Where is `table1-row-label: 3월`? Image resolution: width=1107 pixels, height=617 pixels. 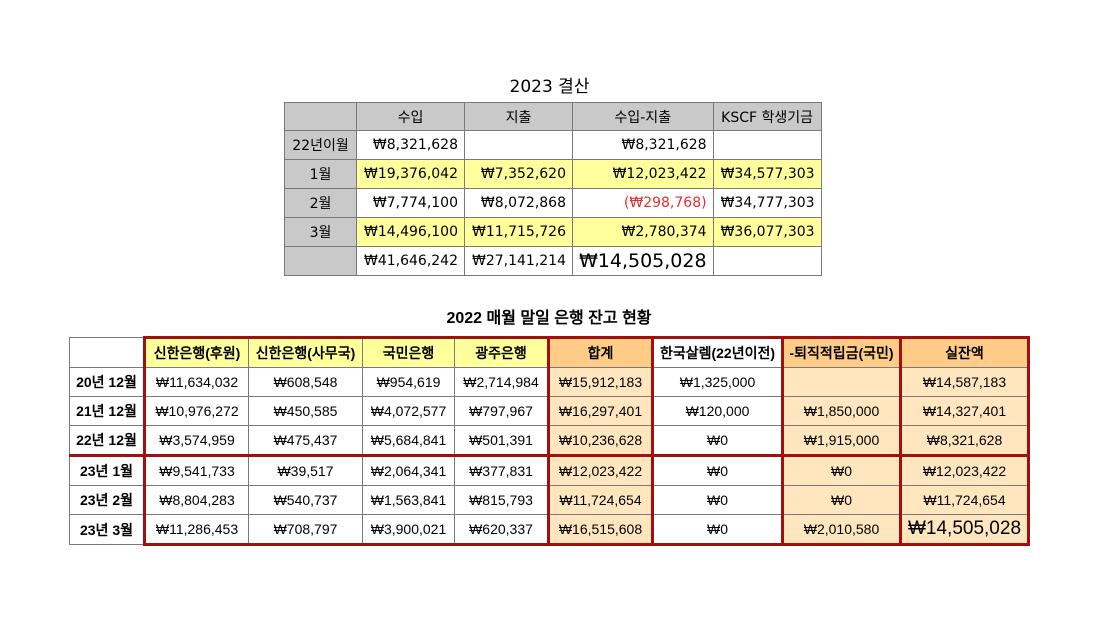
table1-row-label: 3월 is located at coordinates (320, 232).